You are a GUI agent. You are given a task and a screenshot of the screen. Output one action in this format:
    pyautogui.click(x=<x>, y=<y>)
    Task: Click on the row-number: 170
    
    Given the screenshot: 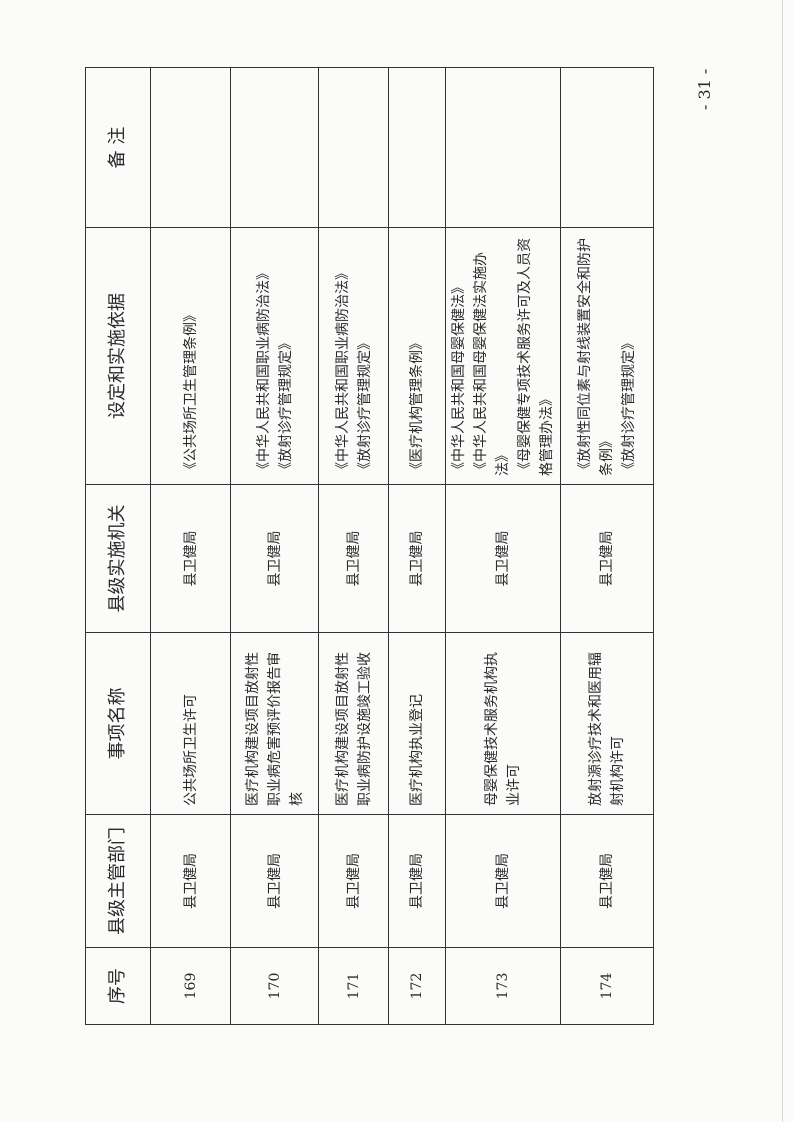 What is the action you would take?
    pyautogui.click(x=274, y=986)
    